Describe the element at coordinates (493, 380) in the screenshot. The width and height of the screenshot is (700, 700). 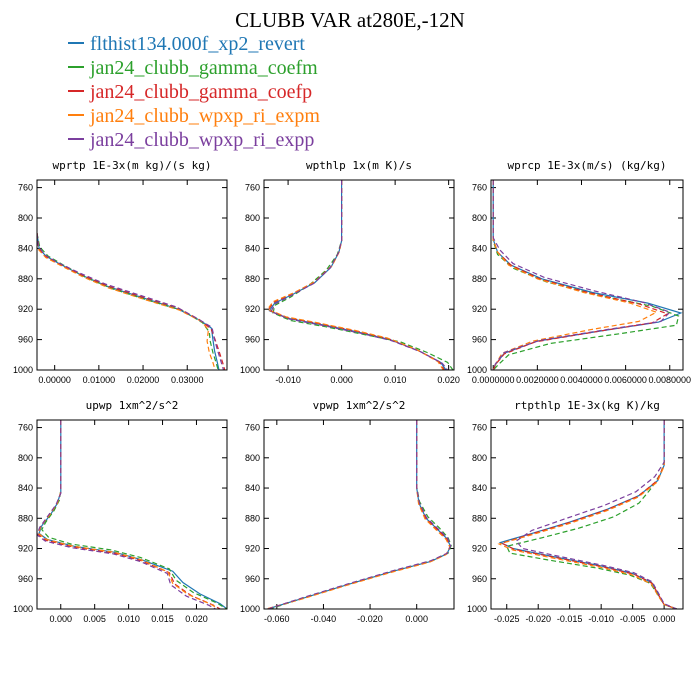
I see `x-tick-label: 0.0000000` at that location.